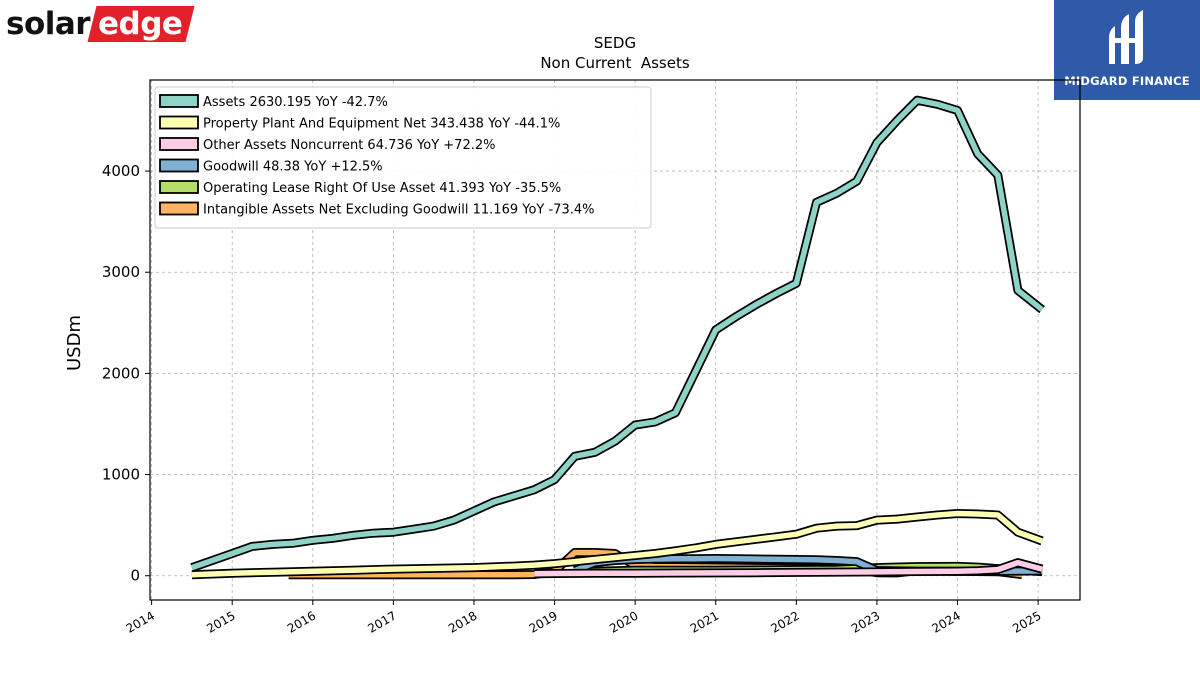  Describe the element at coordinates (865, 621) in the screenshot. I see `x-tick-label: 2023` at that location.